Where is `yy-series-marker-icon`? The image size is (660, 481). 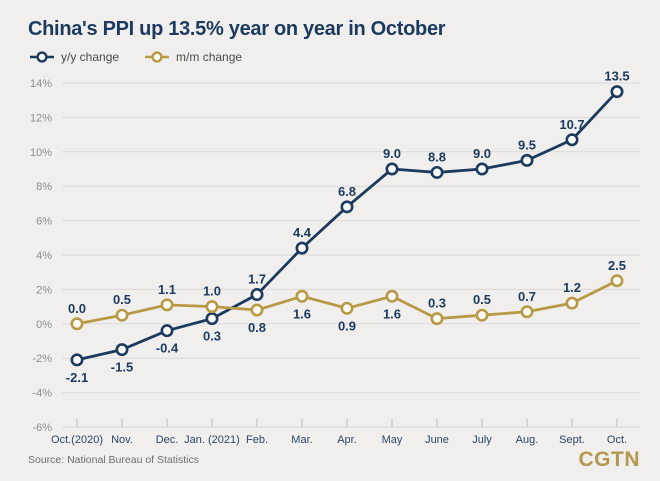 yy-series-marker-icon is located at coordinates (42, 57).